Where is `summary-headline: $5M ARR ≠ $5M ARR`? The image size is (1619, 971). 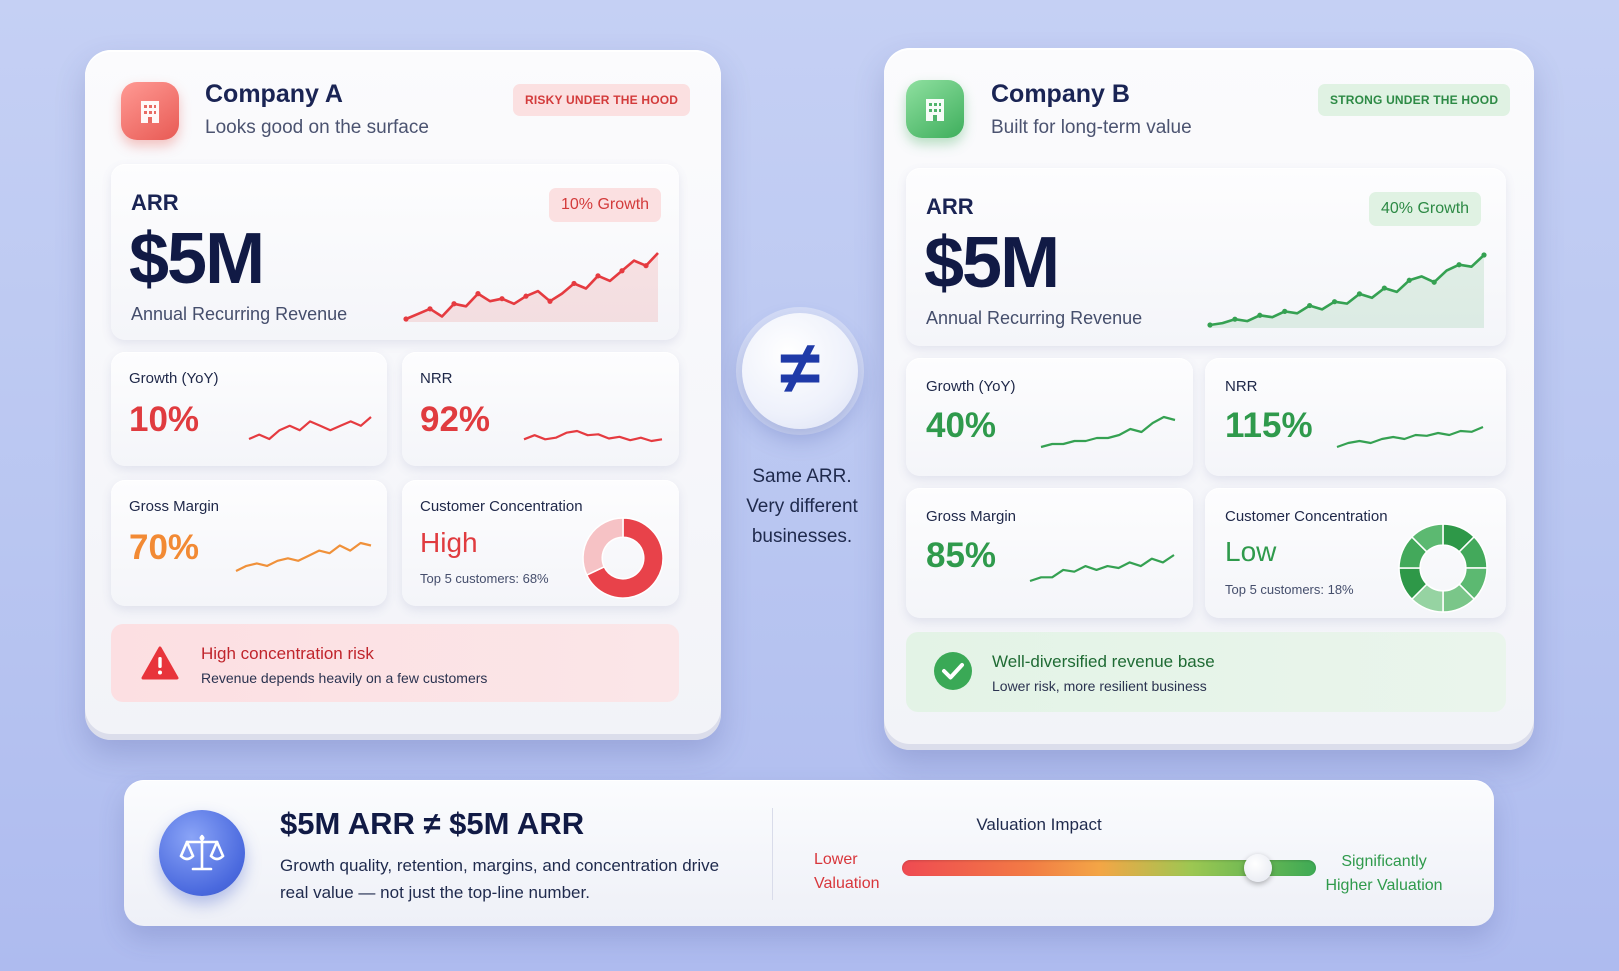
summary-headline: $5M ARR ≠ $5M ARR is located at coordinates (432, 823).